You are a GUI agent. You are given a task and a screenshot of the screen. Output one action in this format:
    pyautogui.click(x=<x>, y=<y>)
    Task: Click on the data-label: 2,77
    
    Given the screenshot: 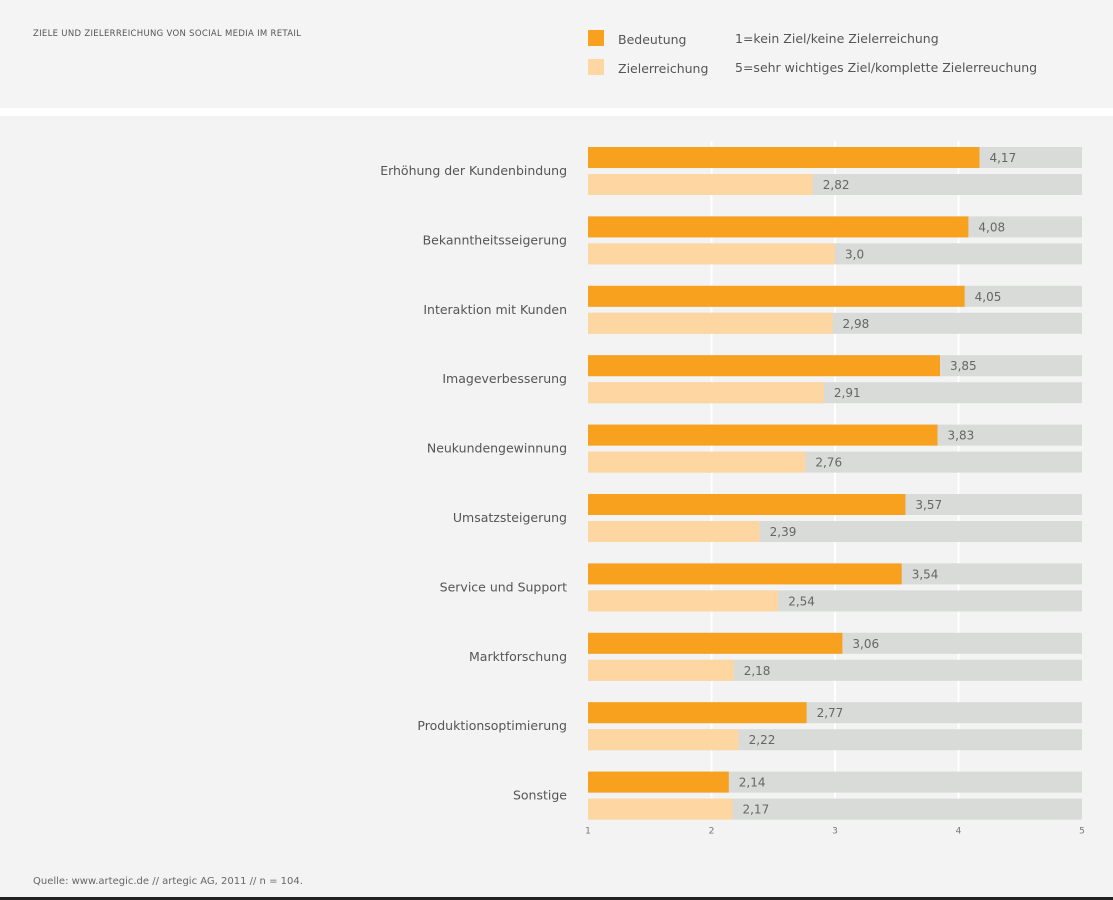 What is the action you would take?
    pyautogui.click(x=830, y=713)
    